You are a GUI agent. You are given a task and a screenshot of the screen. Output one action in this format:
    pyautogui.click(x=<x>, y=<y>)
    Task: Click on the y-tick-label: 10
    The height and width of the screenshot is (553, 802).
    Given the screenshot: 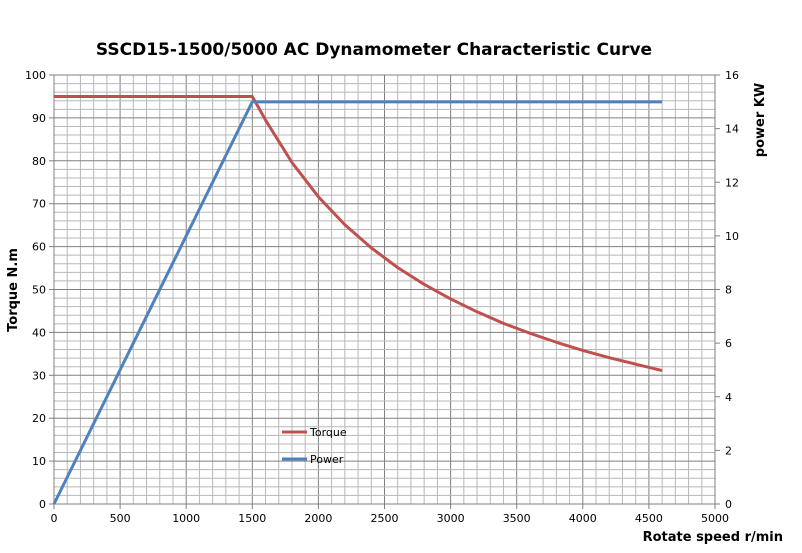 What is the action you would take?
    pyautogui.click(x=39, y=461)
    